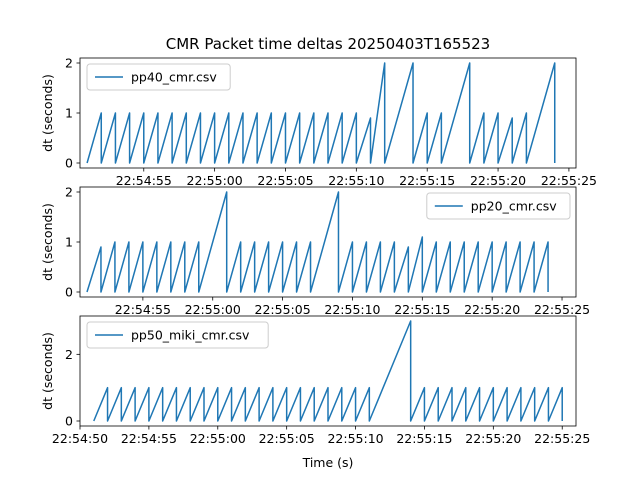 This screenshot has width=640, height=480. Describe the element at coordinates (80, 438) in the screenshot. I see `x-tick-label: 22:54:50` at that location.